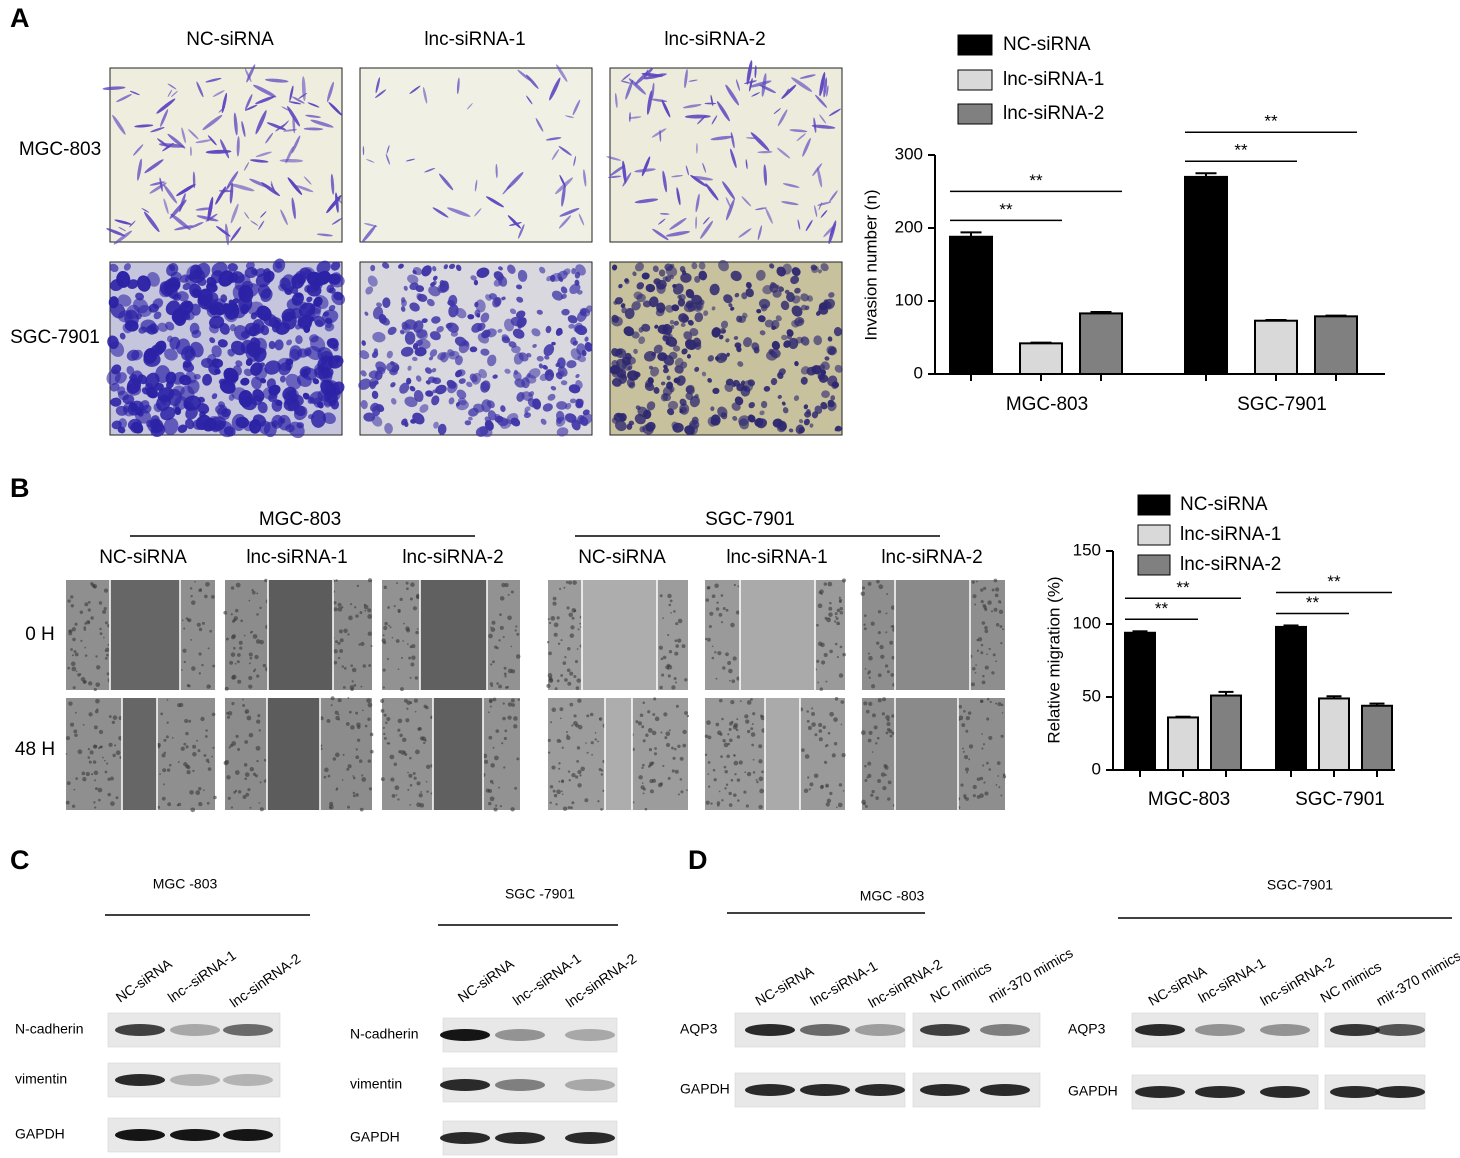  What do you see at coordinates (698, 860) in the screenshot?
I see `panel-label: D` at bounding box center [698, 860].